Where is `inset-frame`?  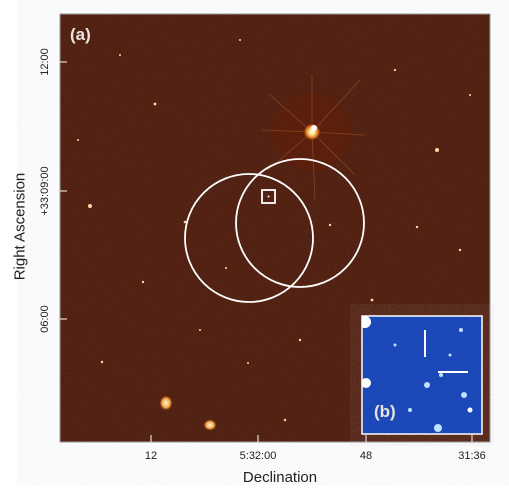 inset-frame is located at coordinates (422, 375).